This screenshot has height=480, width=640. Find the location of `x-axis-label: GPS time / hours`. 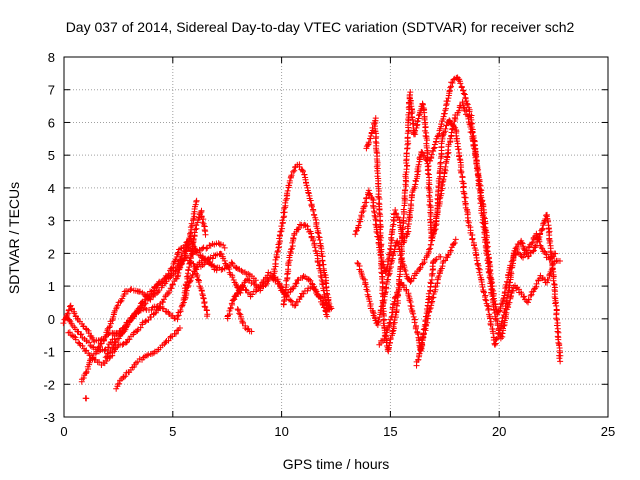

x-axis-label: GPS time / hours is located at coordinates (336, 464).